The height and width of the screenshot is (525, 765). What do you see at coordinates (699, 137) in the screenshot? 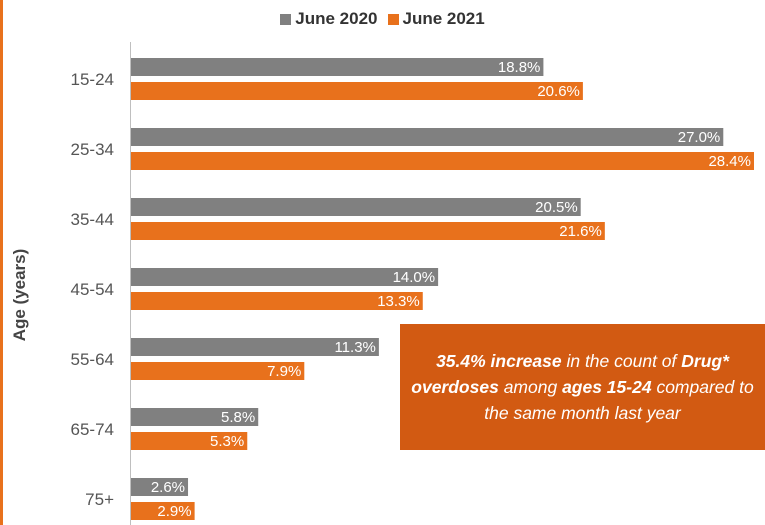
I see `data-label-june-2020-25-34: 27.0%` at bounding box center [699, 137].